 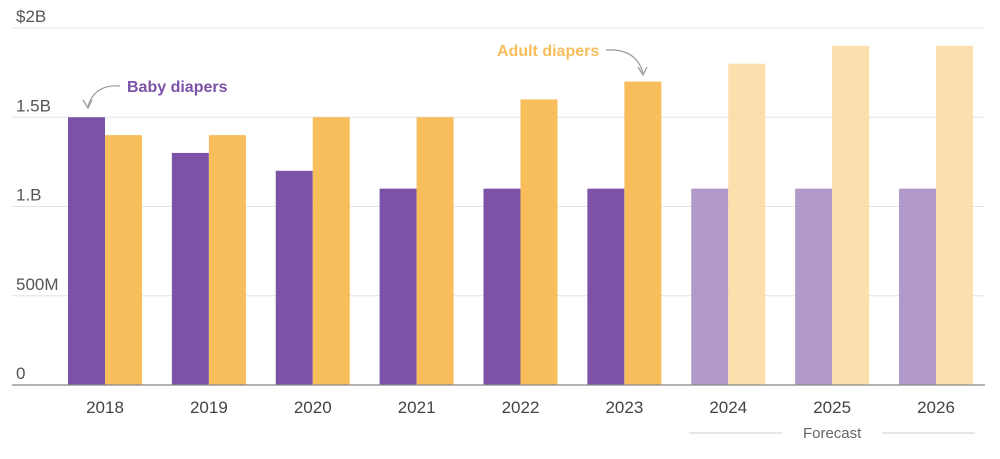 I want to click on bar-adult-diapers-2023, so click(x=643, y=233).